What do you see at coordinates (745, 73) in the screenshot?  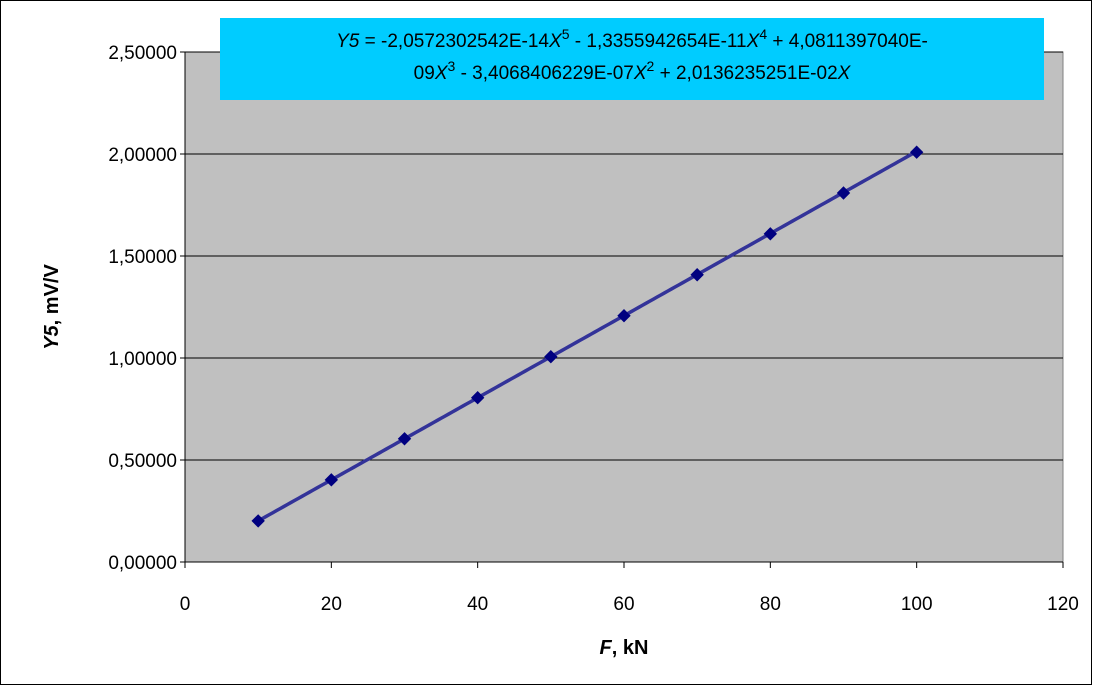 I see `equation-term: + 2,0136235251E-02` at bounding box center [745, 73].